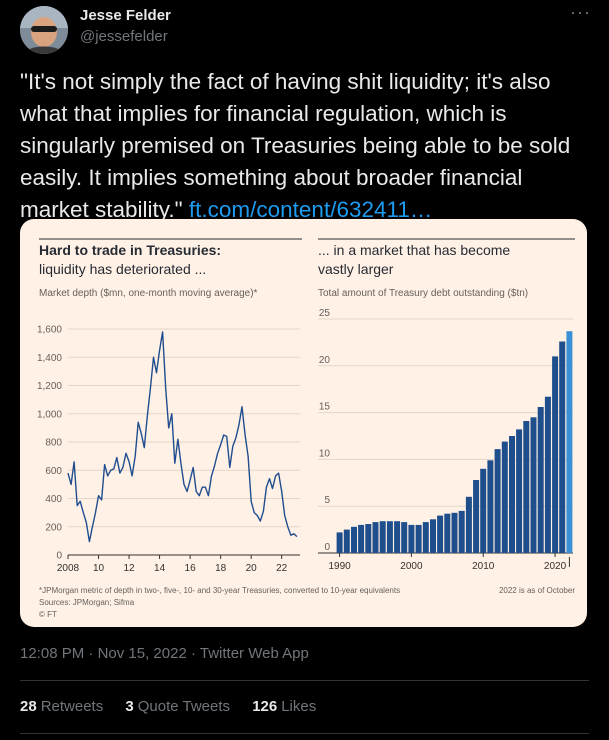 The height and width of the screenshot is (740, 609). What do you see at coordinates (28, 706) in the screenshot?
I see `retweets-count: 28` at bounding box center [28, 706].